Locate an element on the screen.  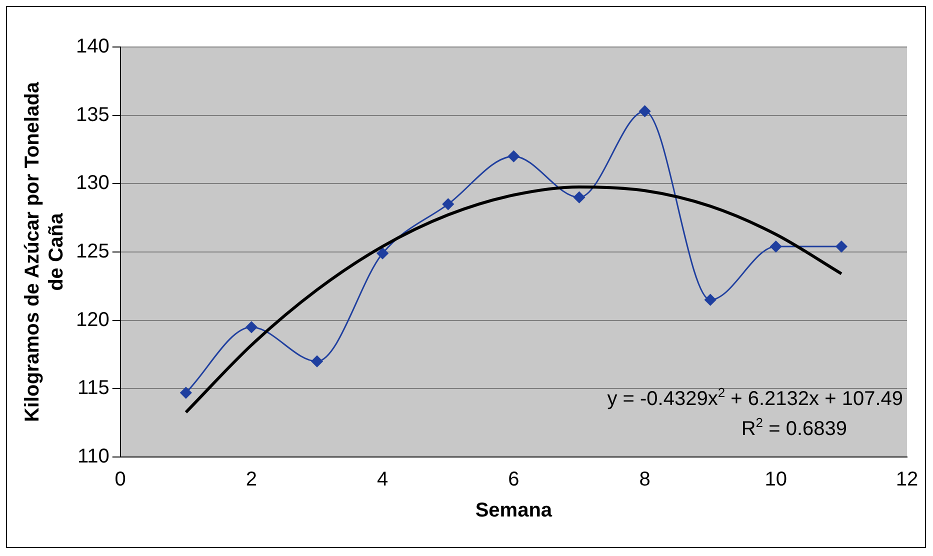
y-tick-label: 120 is located at coordinates (93, 319).